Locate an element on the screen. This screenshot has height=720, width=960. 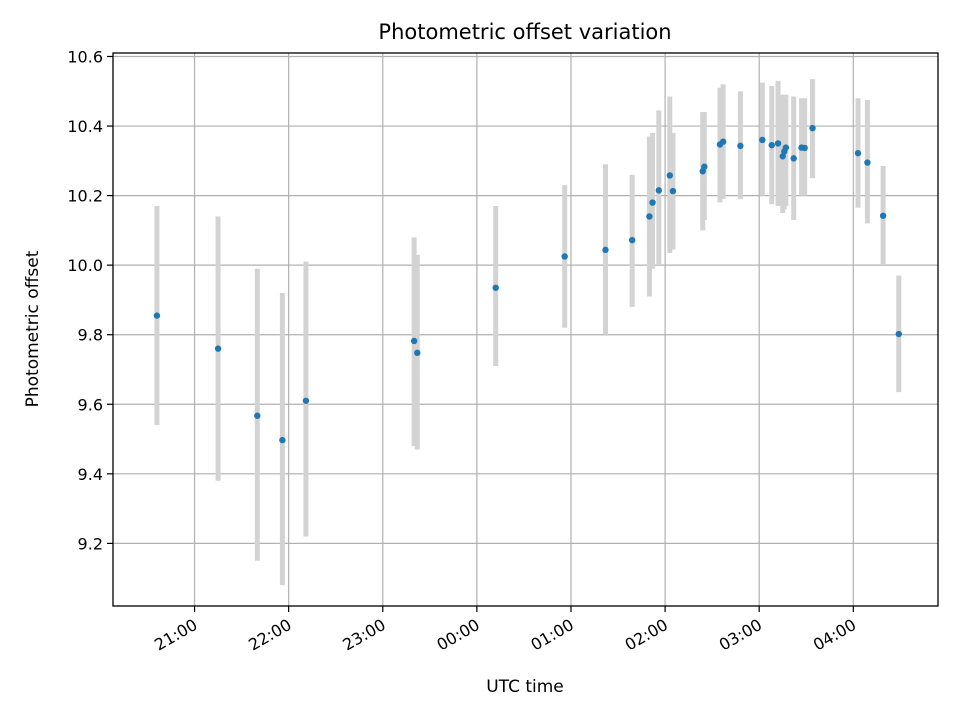
y-tick-label: 10.4 is located at coordinates (85, 126).